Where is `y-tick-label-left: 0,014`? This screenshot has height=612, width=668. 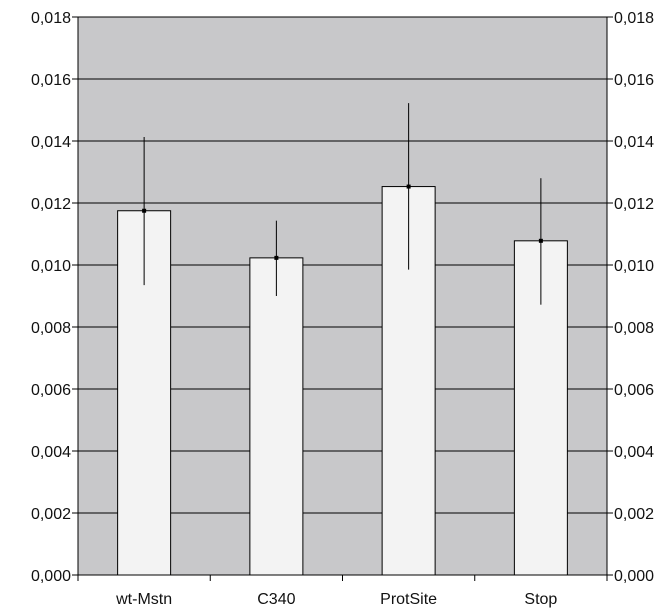 y-tick-label-left: 0,014 is located at coordinates (51, 142).